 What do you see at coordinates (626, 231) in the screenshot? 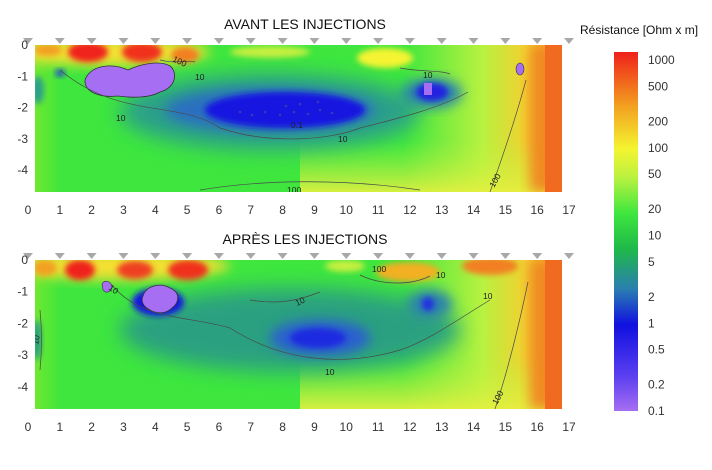
I see `colorbar-gradient` at bounding box center [626, 231].